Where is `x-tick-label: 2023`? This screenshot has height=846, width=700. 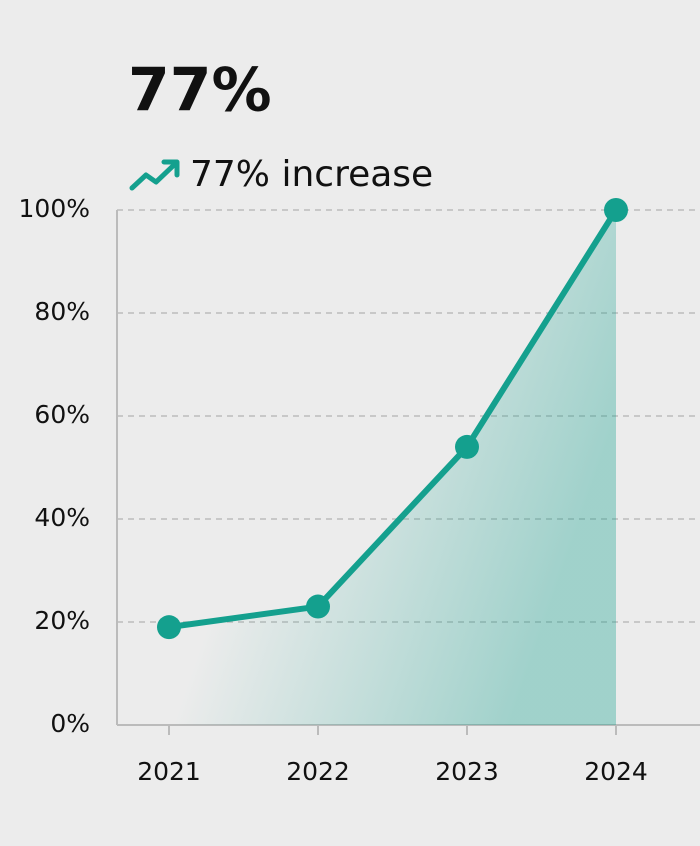
x-tick-label: 2023 is located at coordinates (467, 771).